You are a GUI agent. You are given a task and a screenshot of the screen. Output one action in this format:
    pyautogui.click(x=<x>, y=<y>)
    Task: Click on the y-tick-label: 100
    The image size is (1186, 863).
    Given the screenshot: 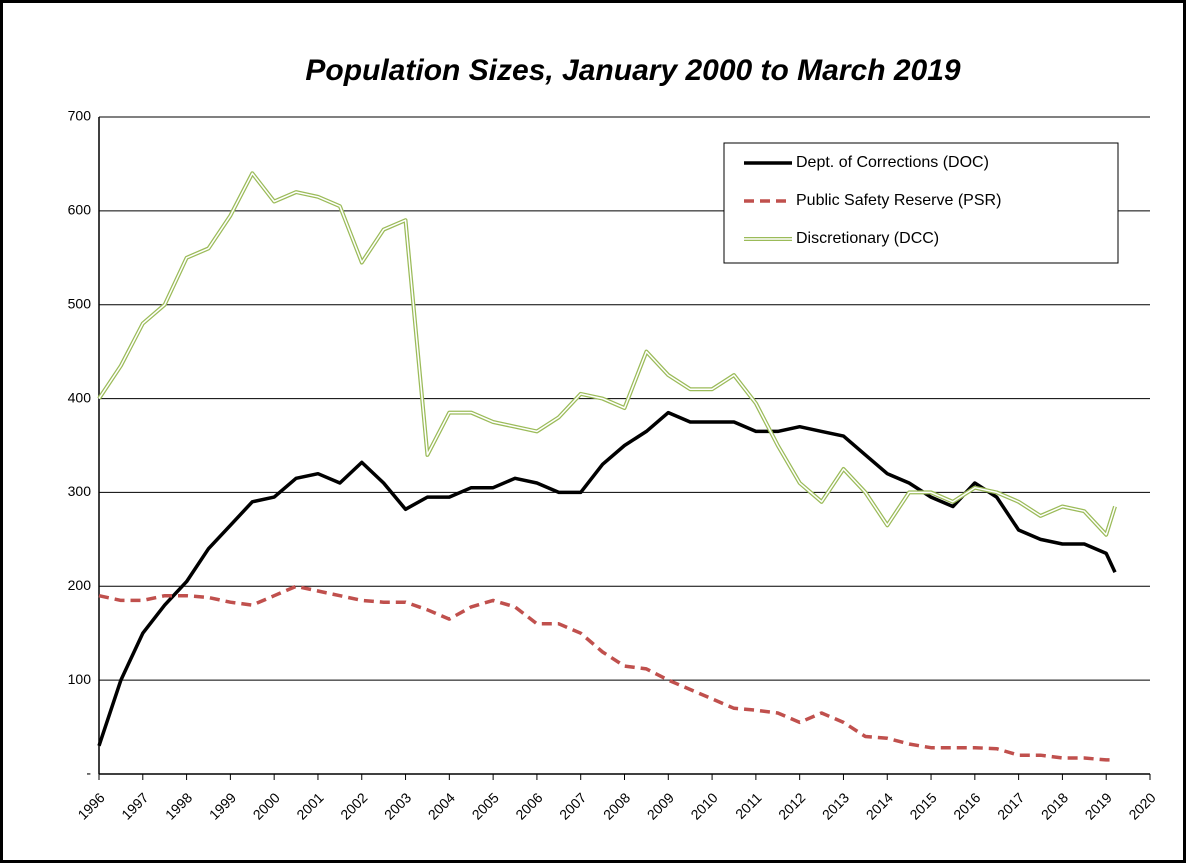 What is the action you would take?
    pyautogui.click(x=80, y=679)
    